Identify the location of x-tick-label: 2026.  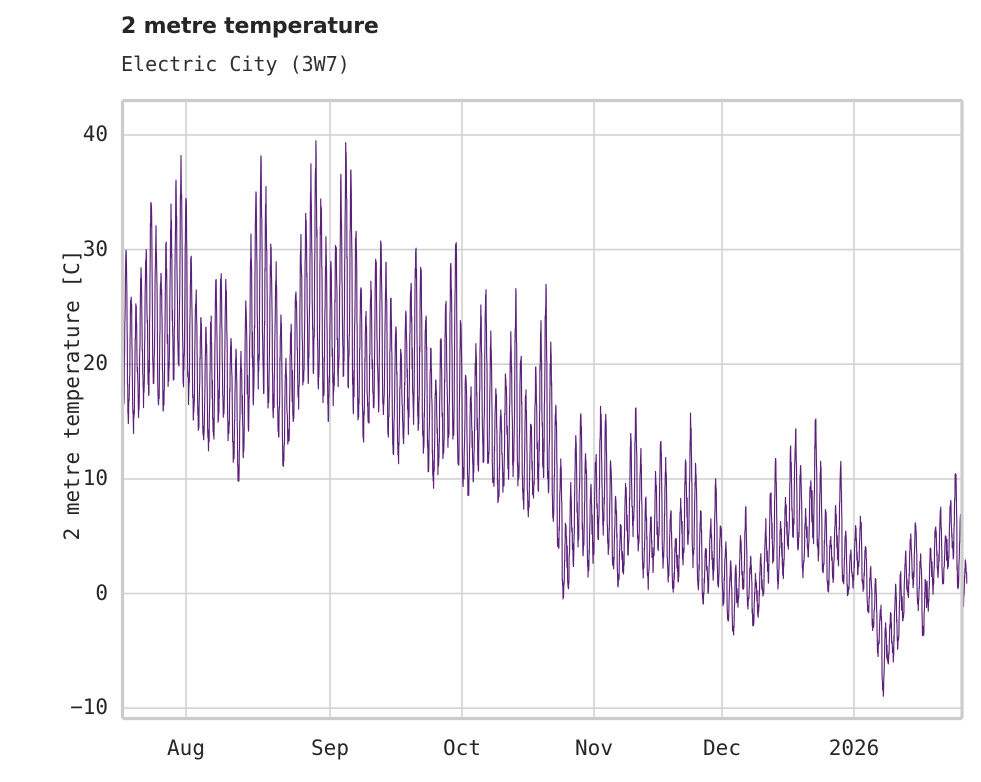
(854, 748).